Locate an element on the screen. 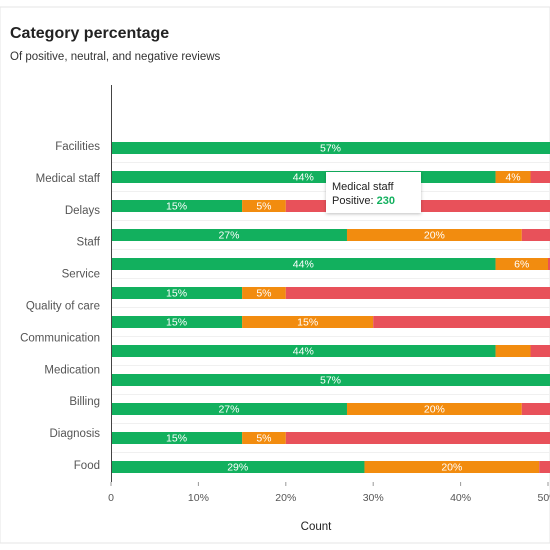  x-tick-label: 10% is located at coordinates (198, 498).